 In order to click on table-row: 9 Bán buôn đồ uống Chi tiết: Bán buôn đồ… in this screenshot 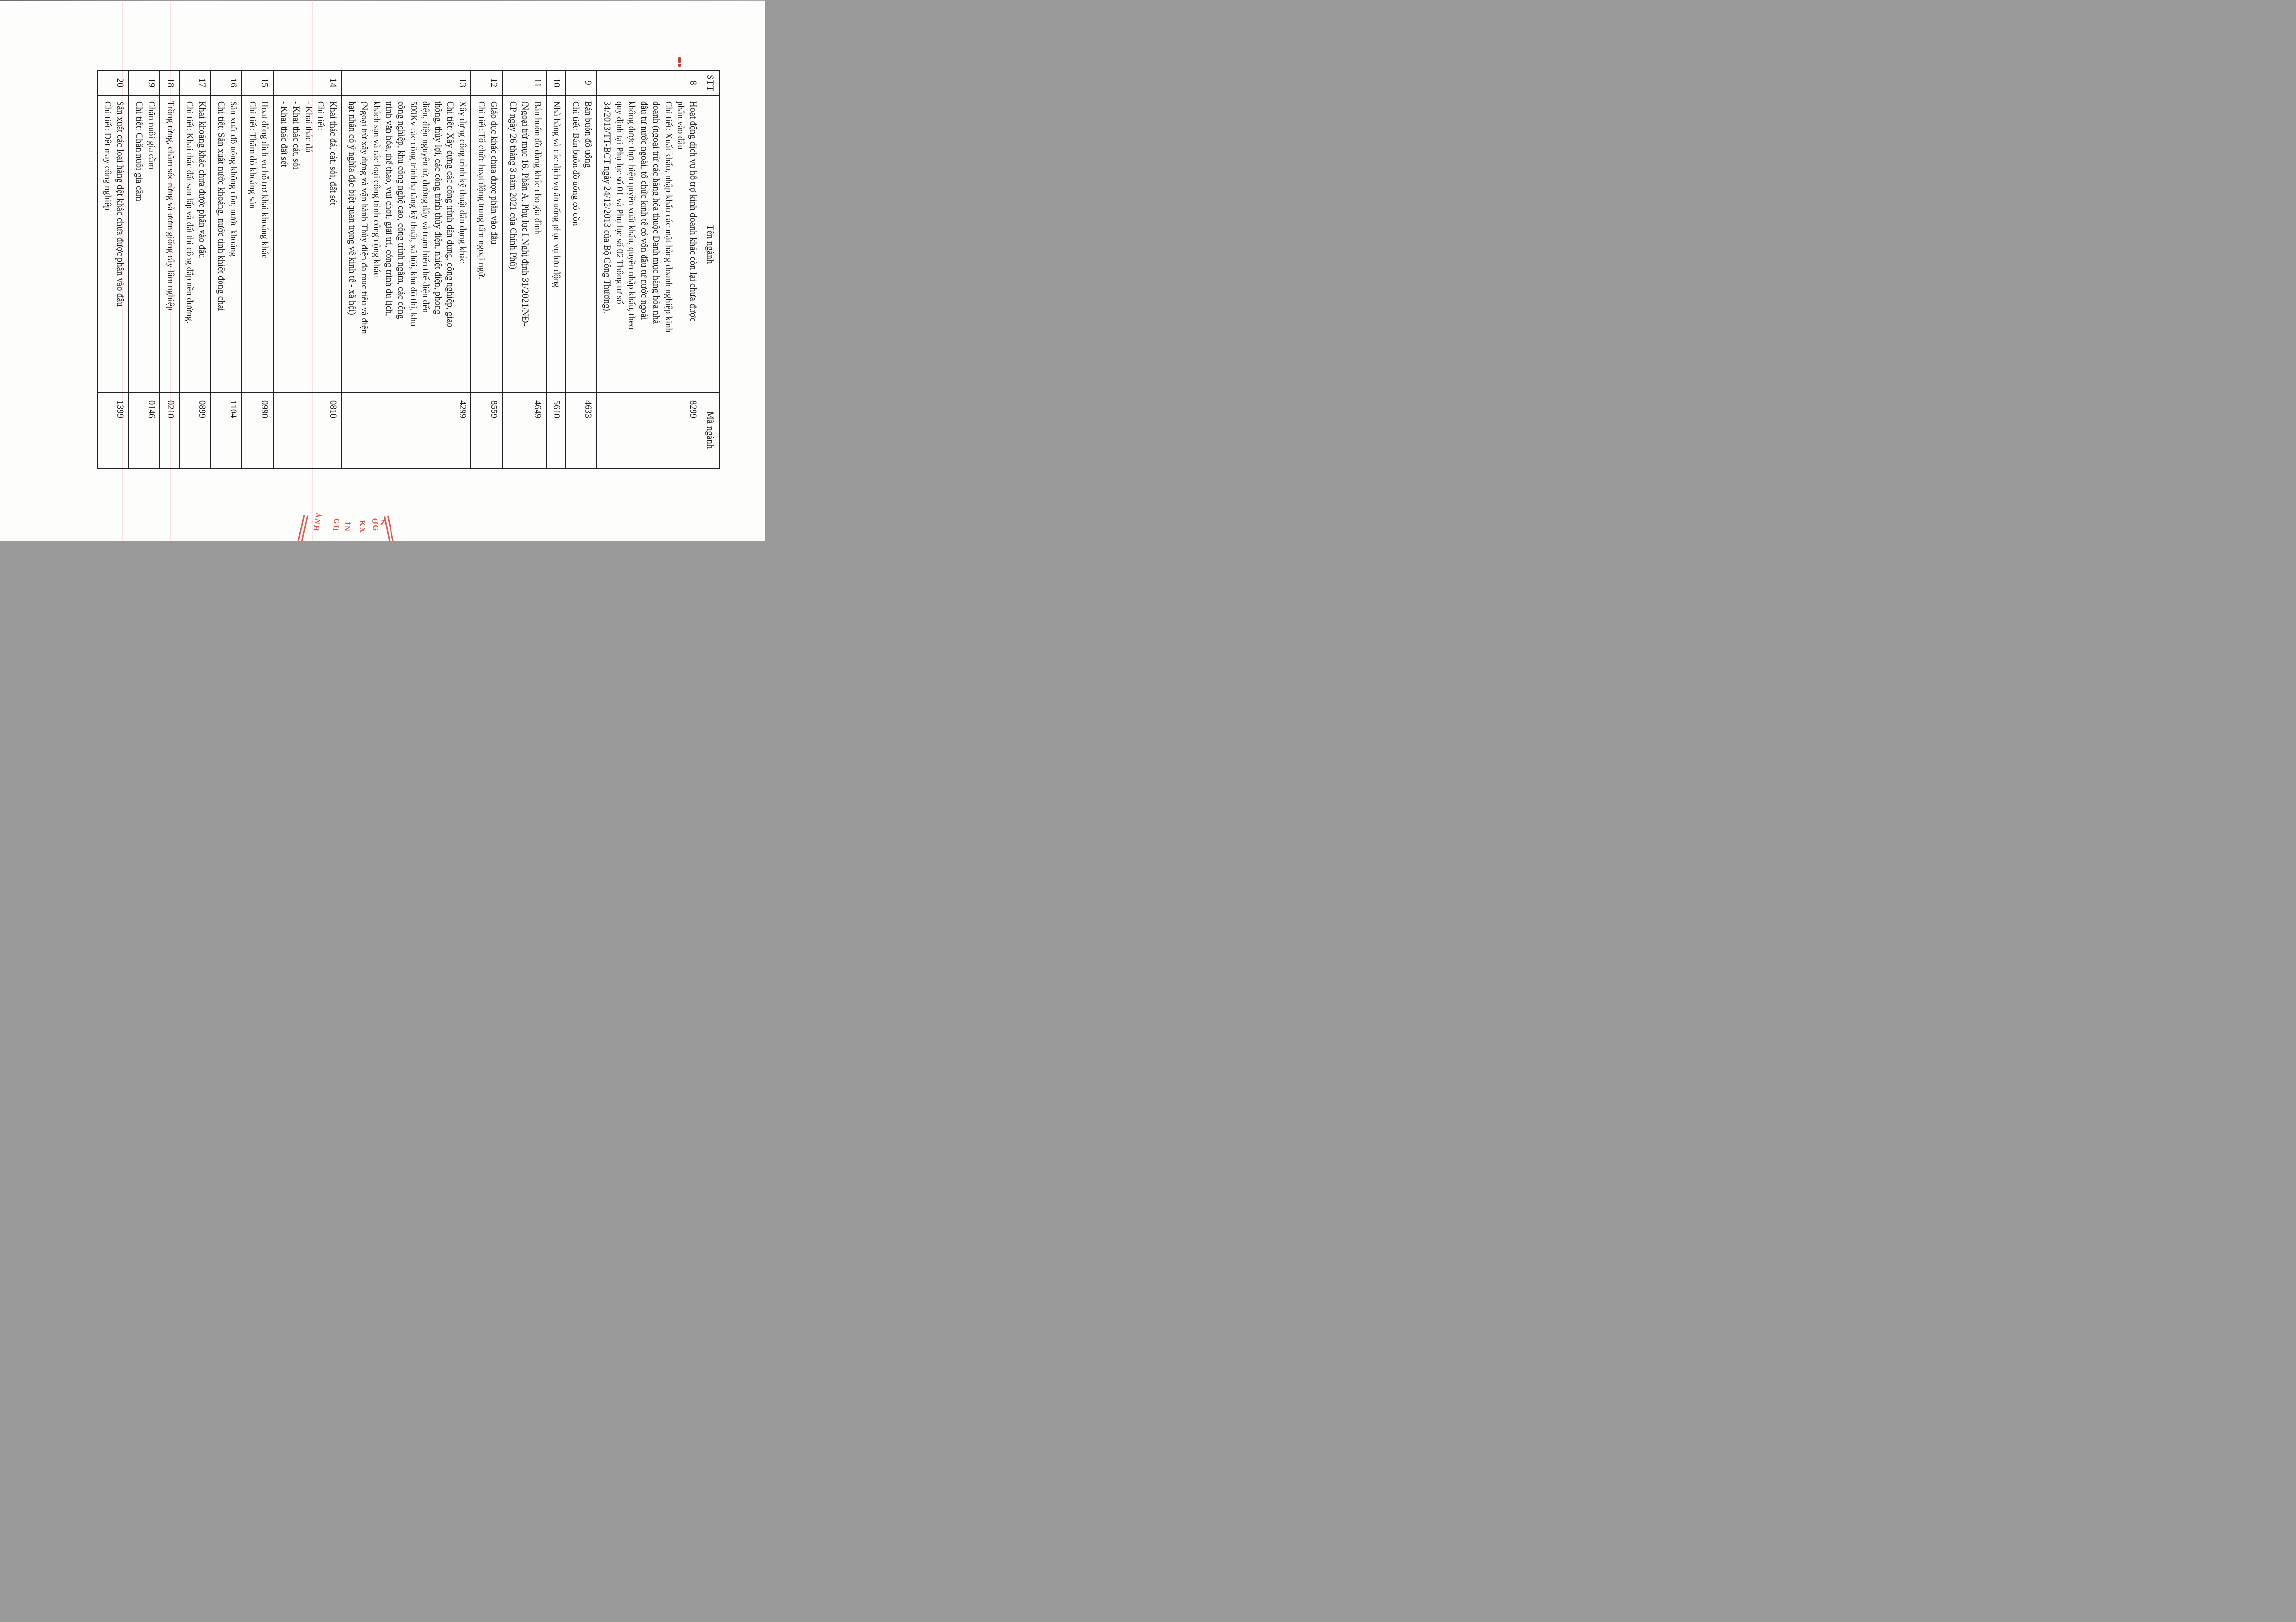, I will do `click(581, 269)`.